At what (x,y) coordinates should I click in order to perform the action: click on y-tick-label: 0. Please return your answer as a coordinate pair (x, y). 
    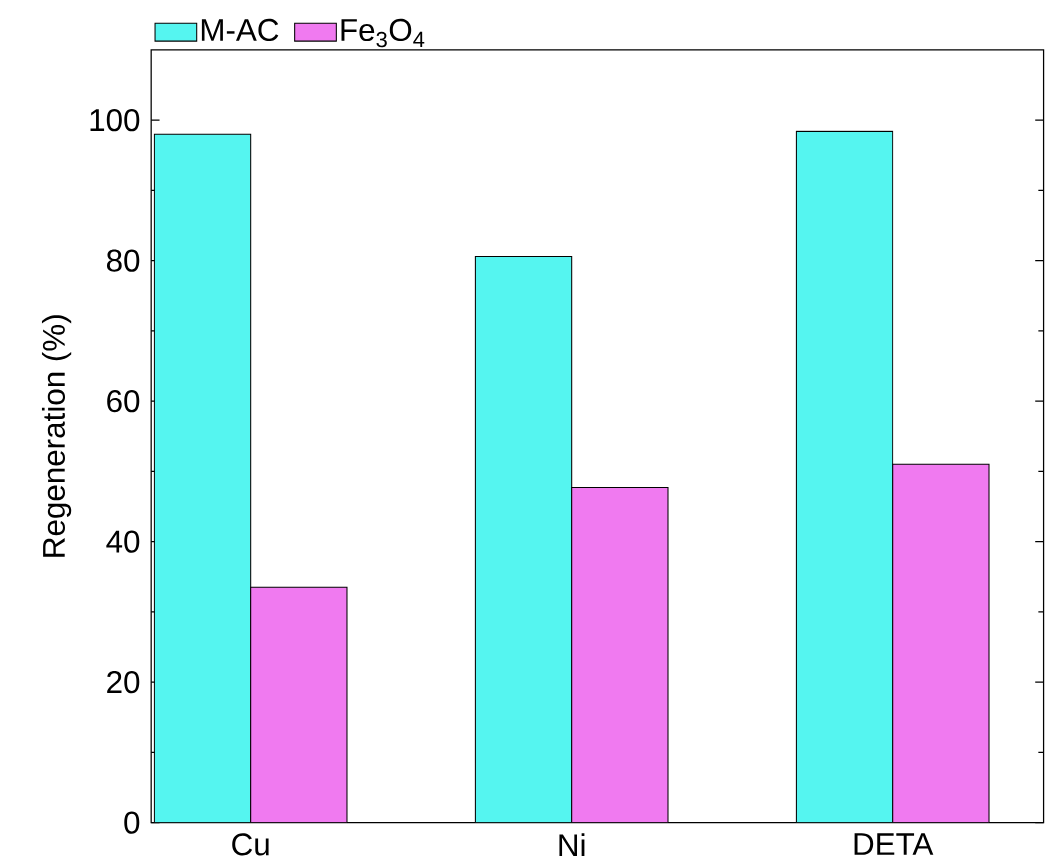
    Looking at the image, I should click on (132, 822).